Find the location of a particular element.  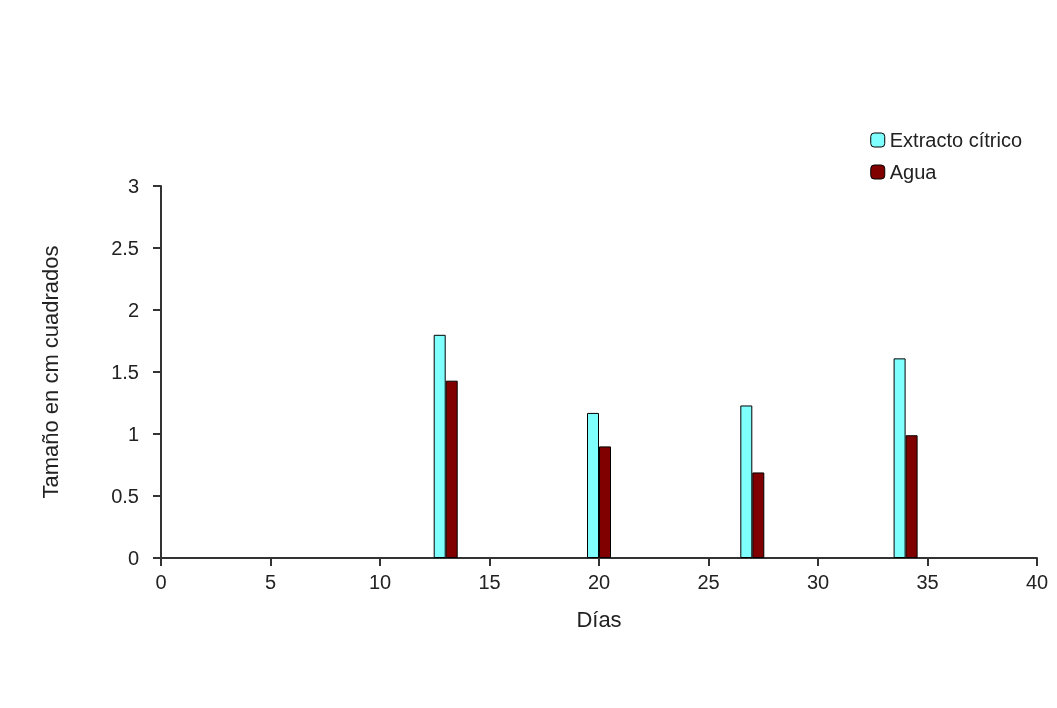

y-tick-label: 2.5 is located at coordinates (125, 248).